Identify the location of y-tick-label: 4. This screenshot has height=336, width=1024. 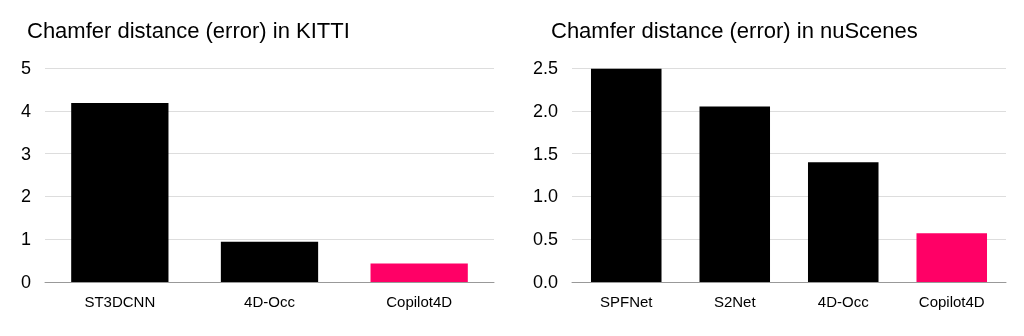
(25, 110).